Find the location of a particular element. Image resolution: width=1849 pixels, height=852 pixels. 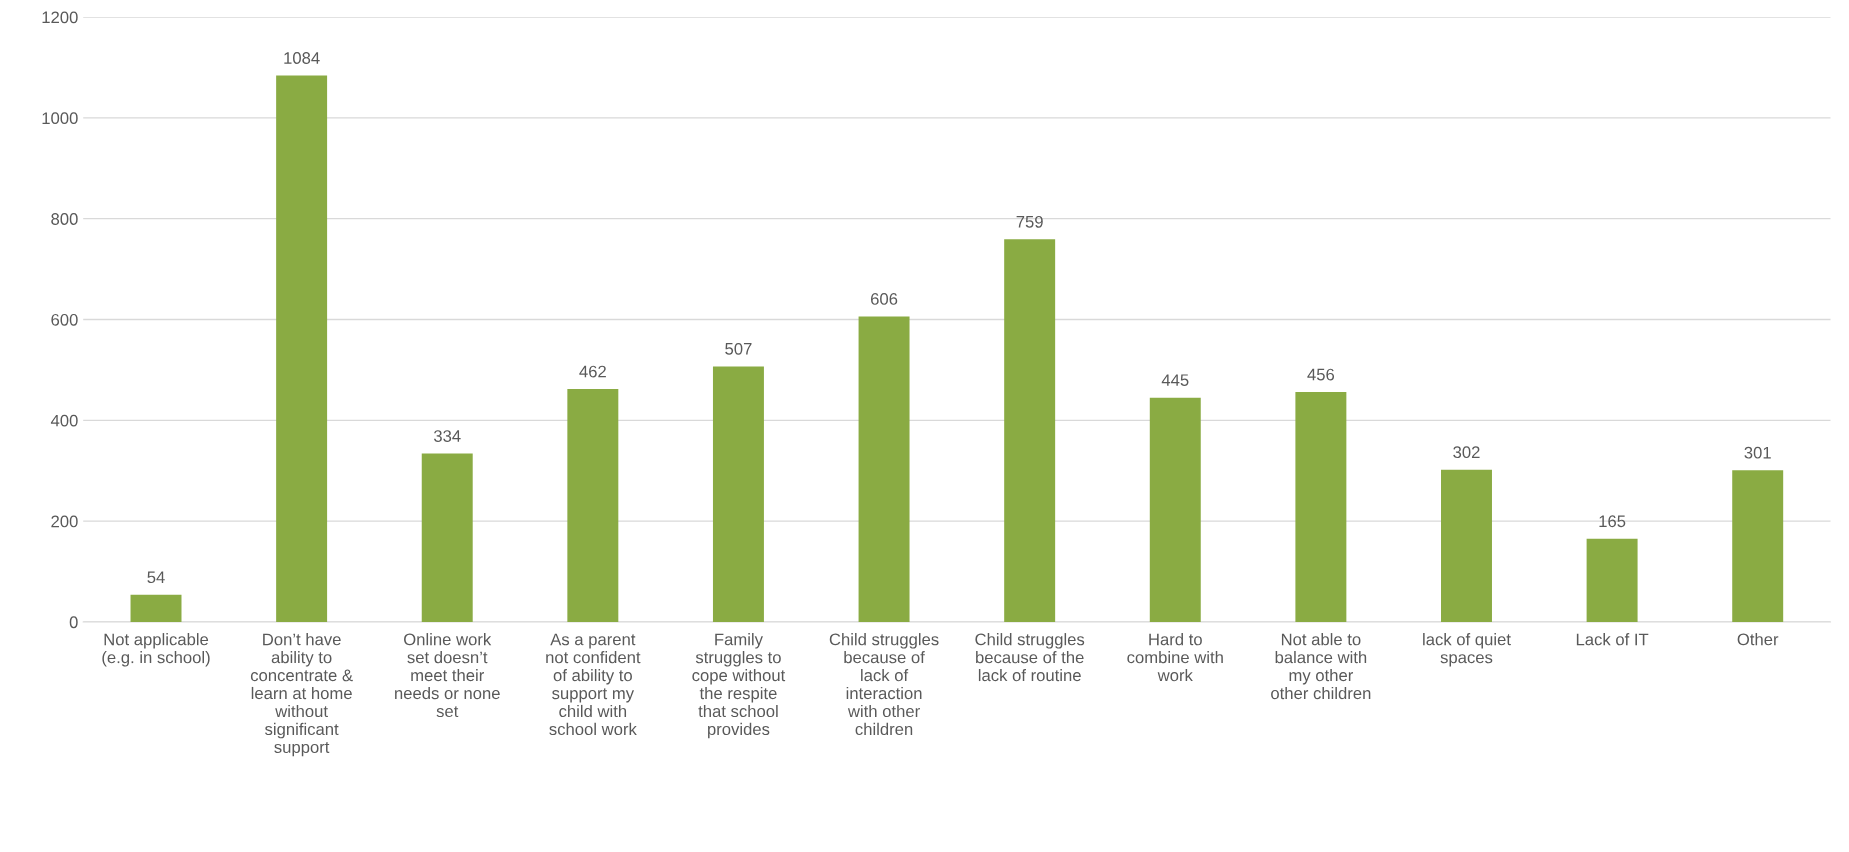

x-tick-label: Child struggles because of lack of interaction with other children is located at coordinates (884, 684).